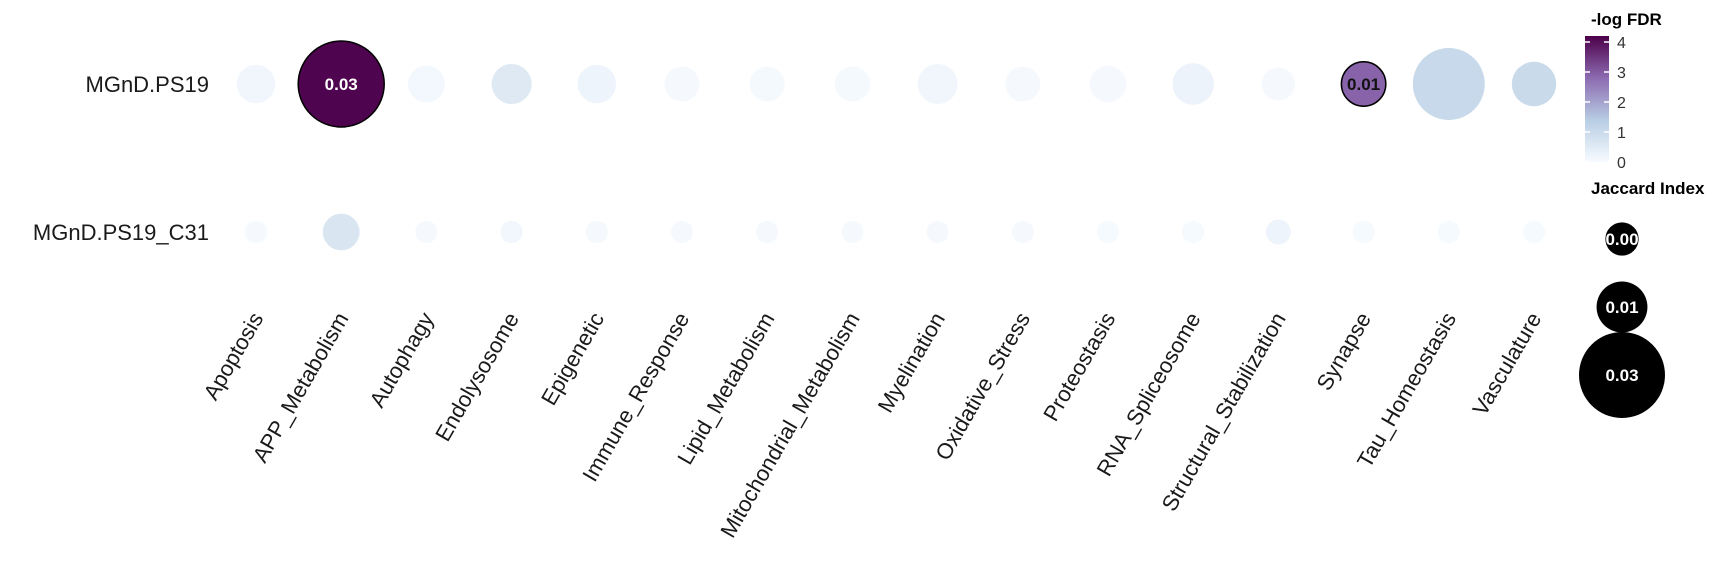 The width and height of the screenshot is (1728, 576). I want to click on size-legend-label: 0.03, so click(1621, 375).